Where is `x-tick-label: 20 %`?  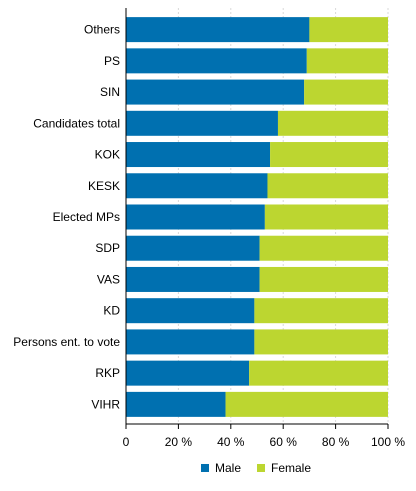 x-tick-label: 20 % is located at coordinates (179, 442).